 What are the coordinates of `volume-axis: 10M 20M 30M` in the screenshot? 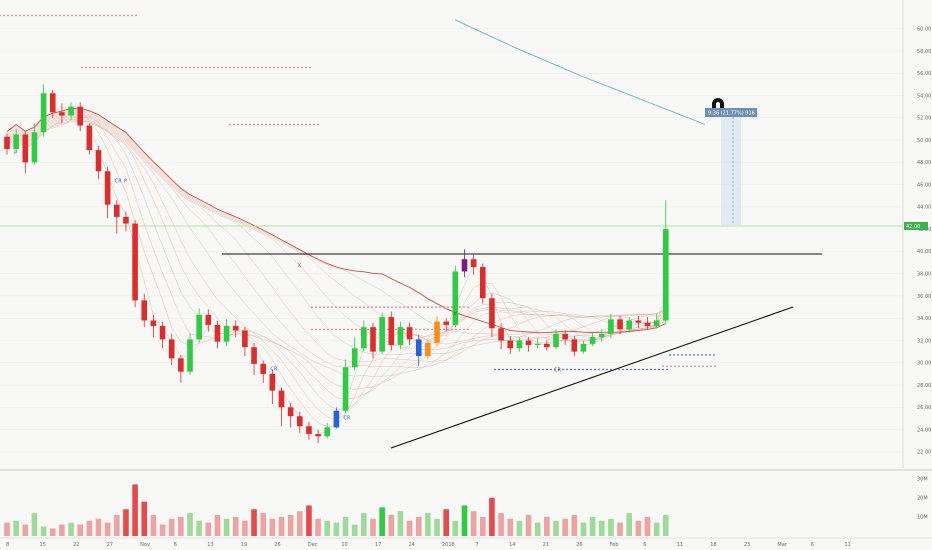 It's located at (922, 499).